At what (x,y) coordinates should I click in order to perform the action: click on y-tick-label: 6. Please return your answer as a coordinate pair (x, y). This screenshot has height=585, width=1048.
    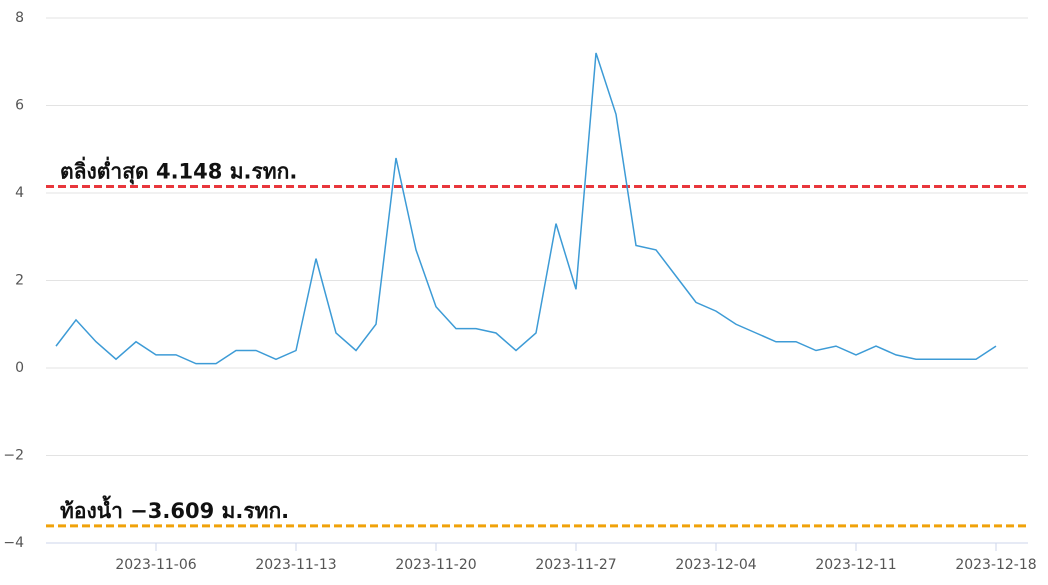
    Looking at the image, I should click on (19, 106).